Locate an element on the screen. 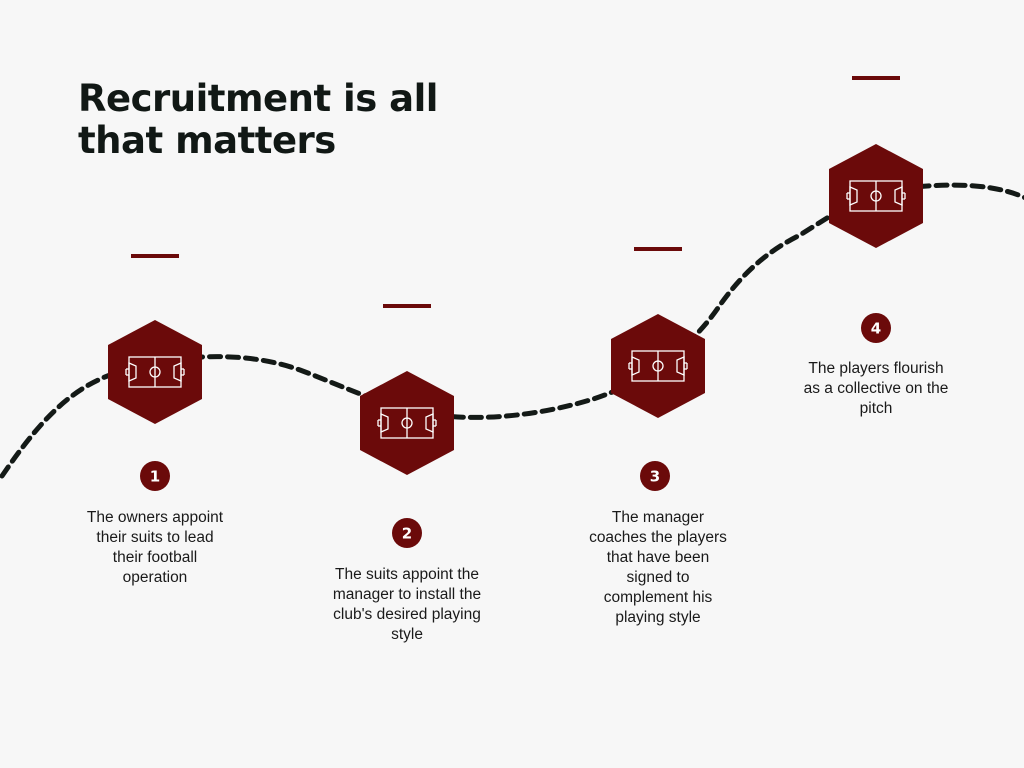 The height and width of the screenshot is (768, 1024). step-4-number: 4 is located at coordinates (876, 329).